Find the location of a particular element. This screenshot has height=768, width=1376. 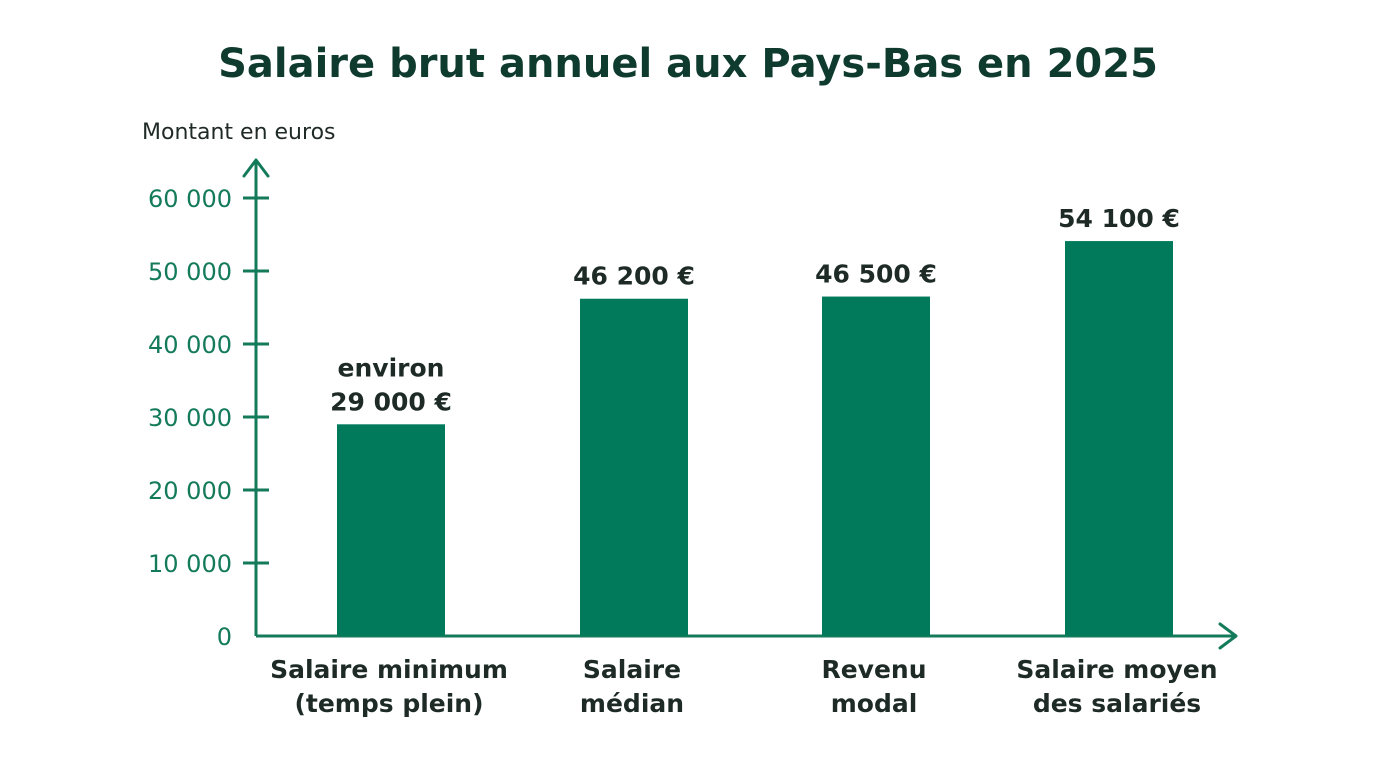

category-label: Salaire is located at coordinates (632, 669).